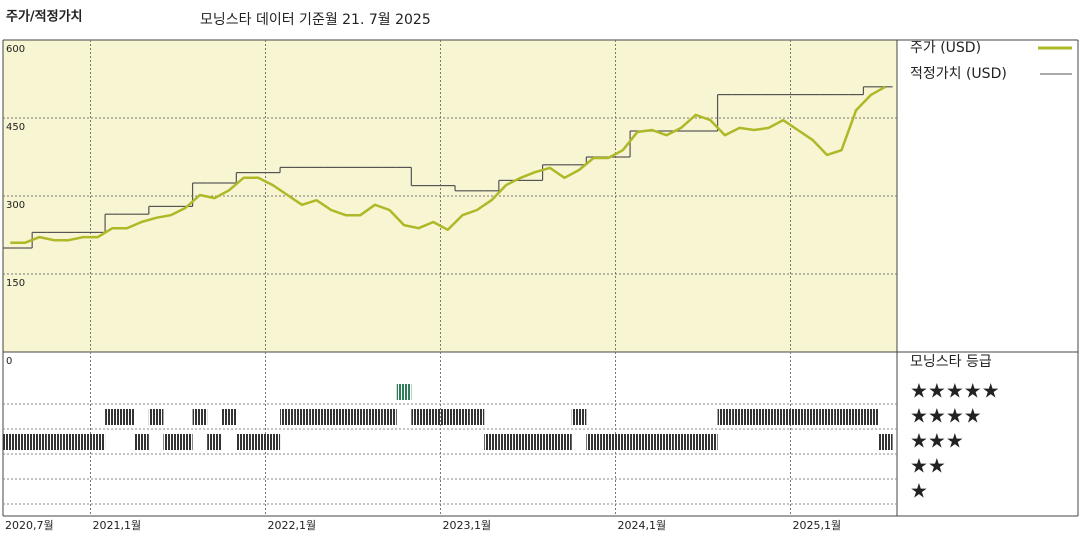 The height and width of the screenshot is (540, 1080). I want to click on y-tick-label: 300, so click(15, 205).